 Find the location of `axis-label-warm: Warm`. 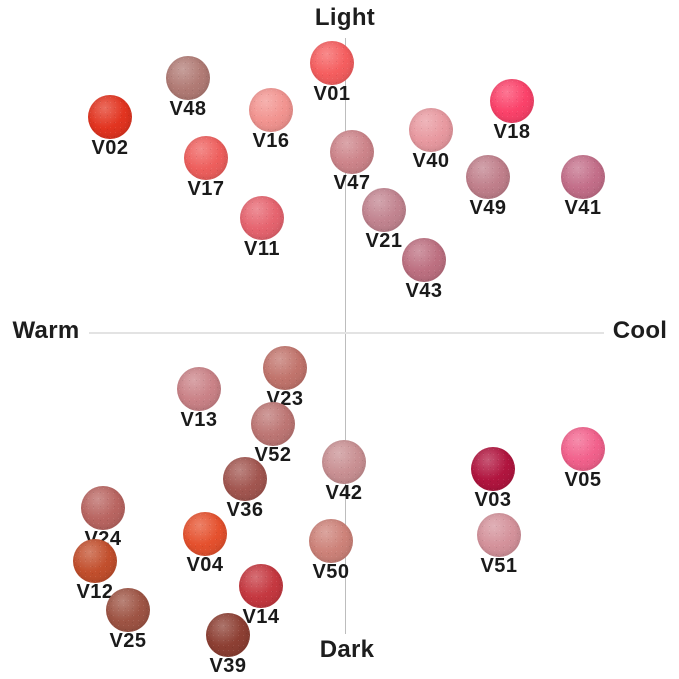

axis-label-warm: Warm is located at coordinates (46, 330).